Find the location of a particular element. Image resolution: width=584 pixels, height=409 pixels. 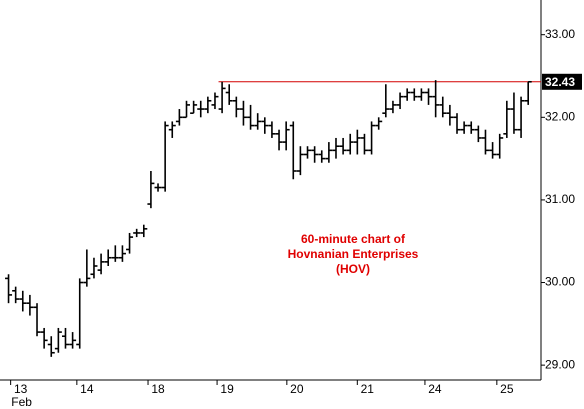

annotation: Hovnanian Enterprises is located at coordinates (353, 254).